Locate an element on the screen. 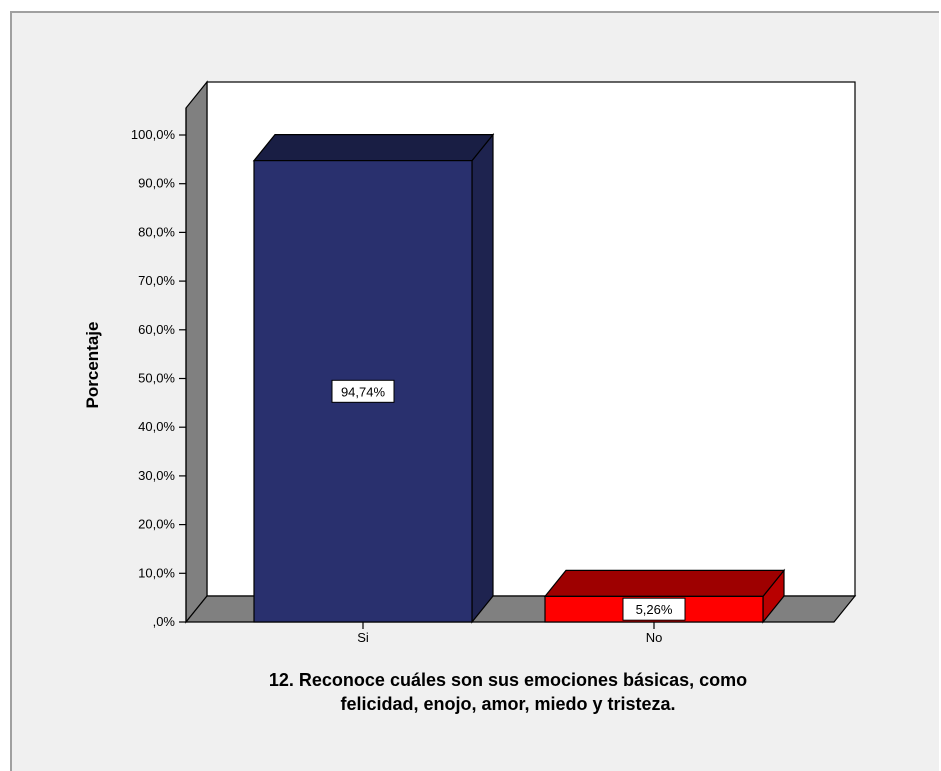  bar-si-top is located at coordinates (373, 148).